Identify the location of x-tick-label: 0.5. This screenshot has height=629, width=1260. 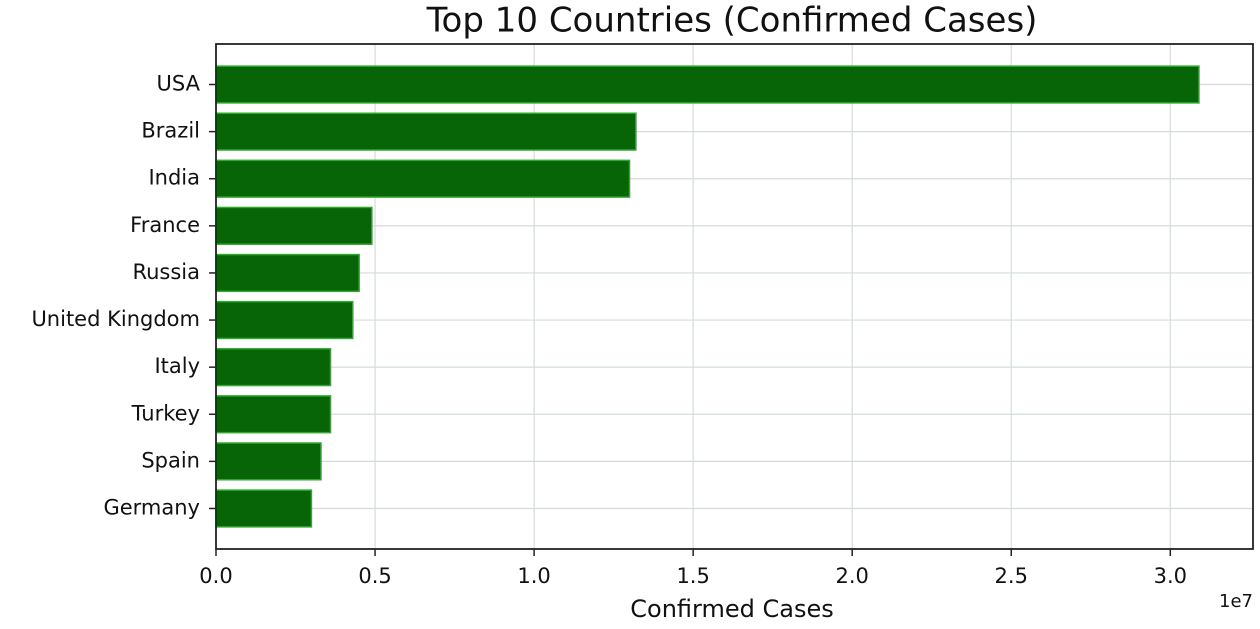
(374, 576).